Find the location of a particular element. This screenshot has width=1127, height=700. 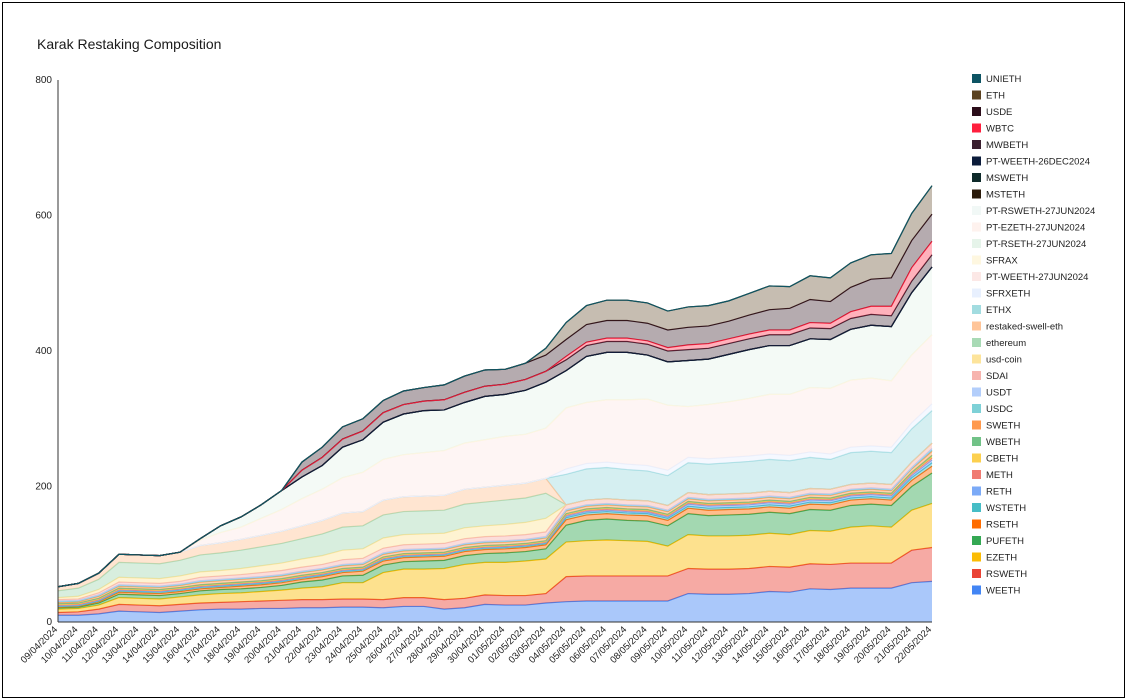

legend-label: restaked-swell-eth is located at coordinates (1024, 327).